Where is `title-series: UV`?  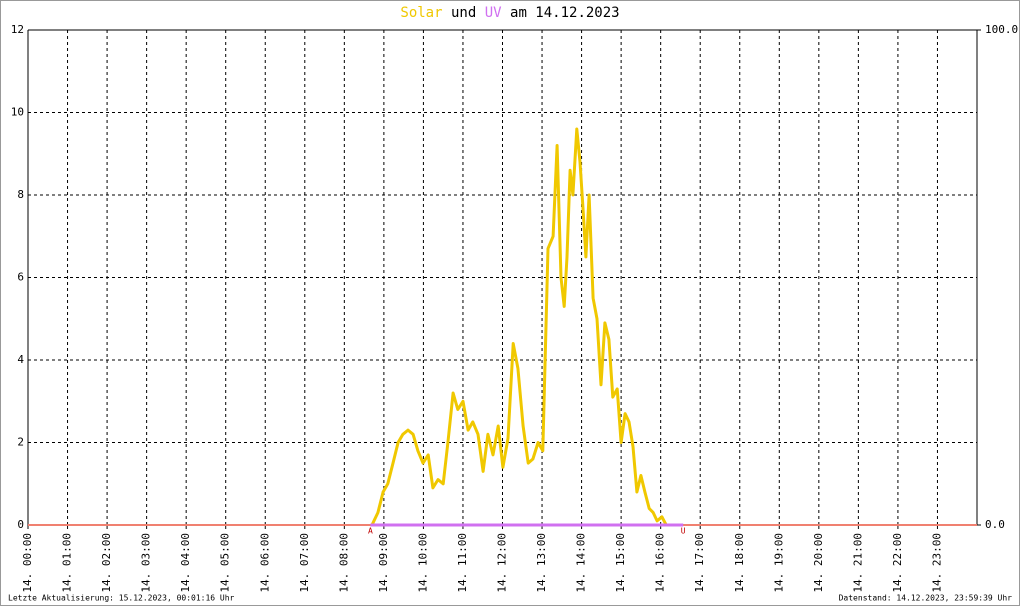 title-series: UV is located at coordinates (493, 13).